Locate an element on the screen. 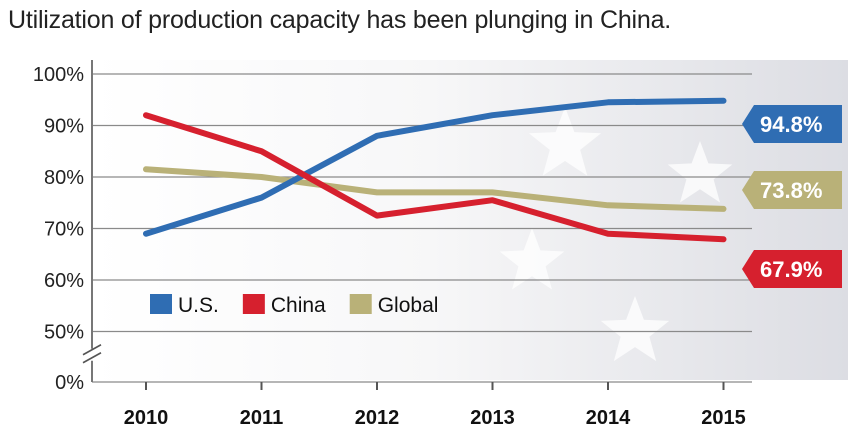  series-line-global is located at coordinates (435, 189).